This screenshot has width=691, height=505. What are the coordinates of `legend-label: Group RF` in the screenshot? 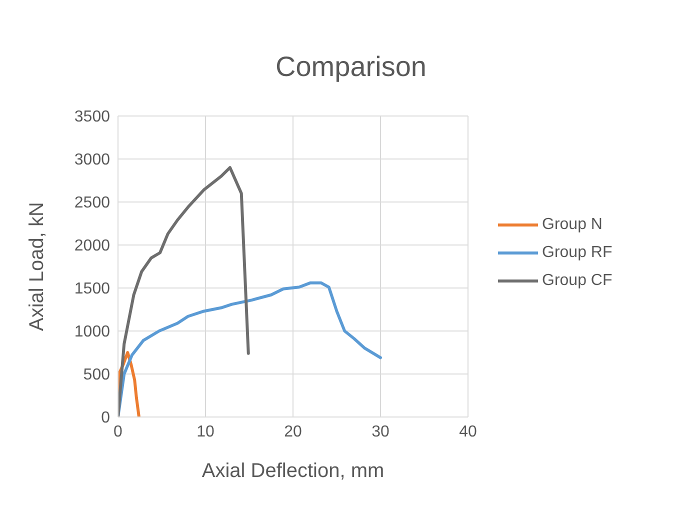 It's located at (577, 253).